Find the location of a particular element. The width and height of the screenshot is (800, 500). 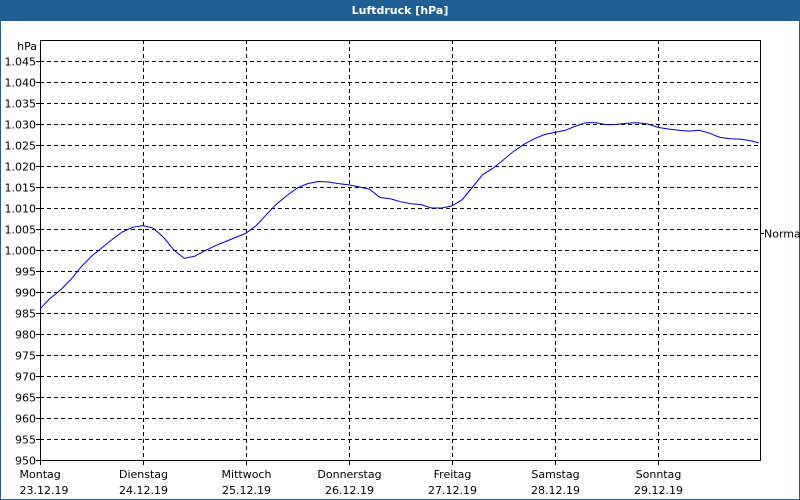

x-tick-day: Donnerstag is located at coordinates (349, 474).